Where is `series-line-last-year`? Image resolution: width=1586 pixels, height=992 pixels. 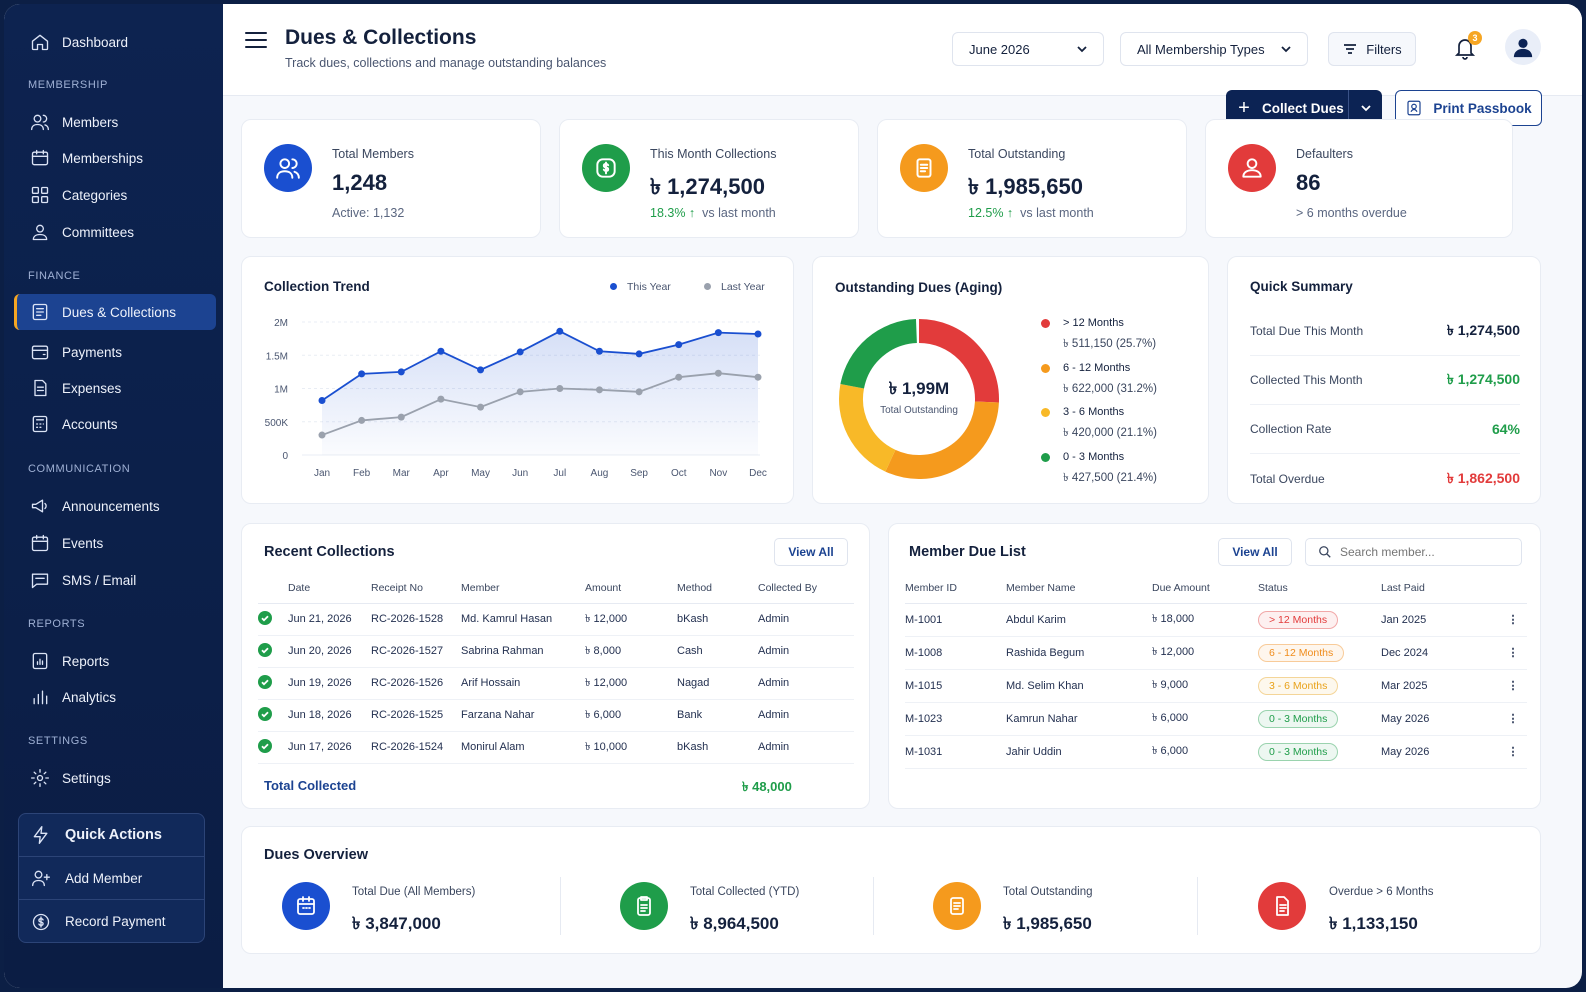
series-line-last-year is located at coordinates (540, 404).